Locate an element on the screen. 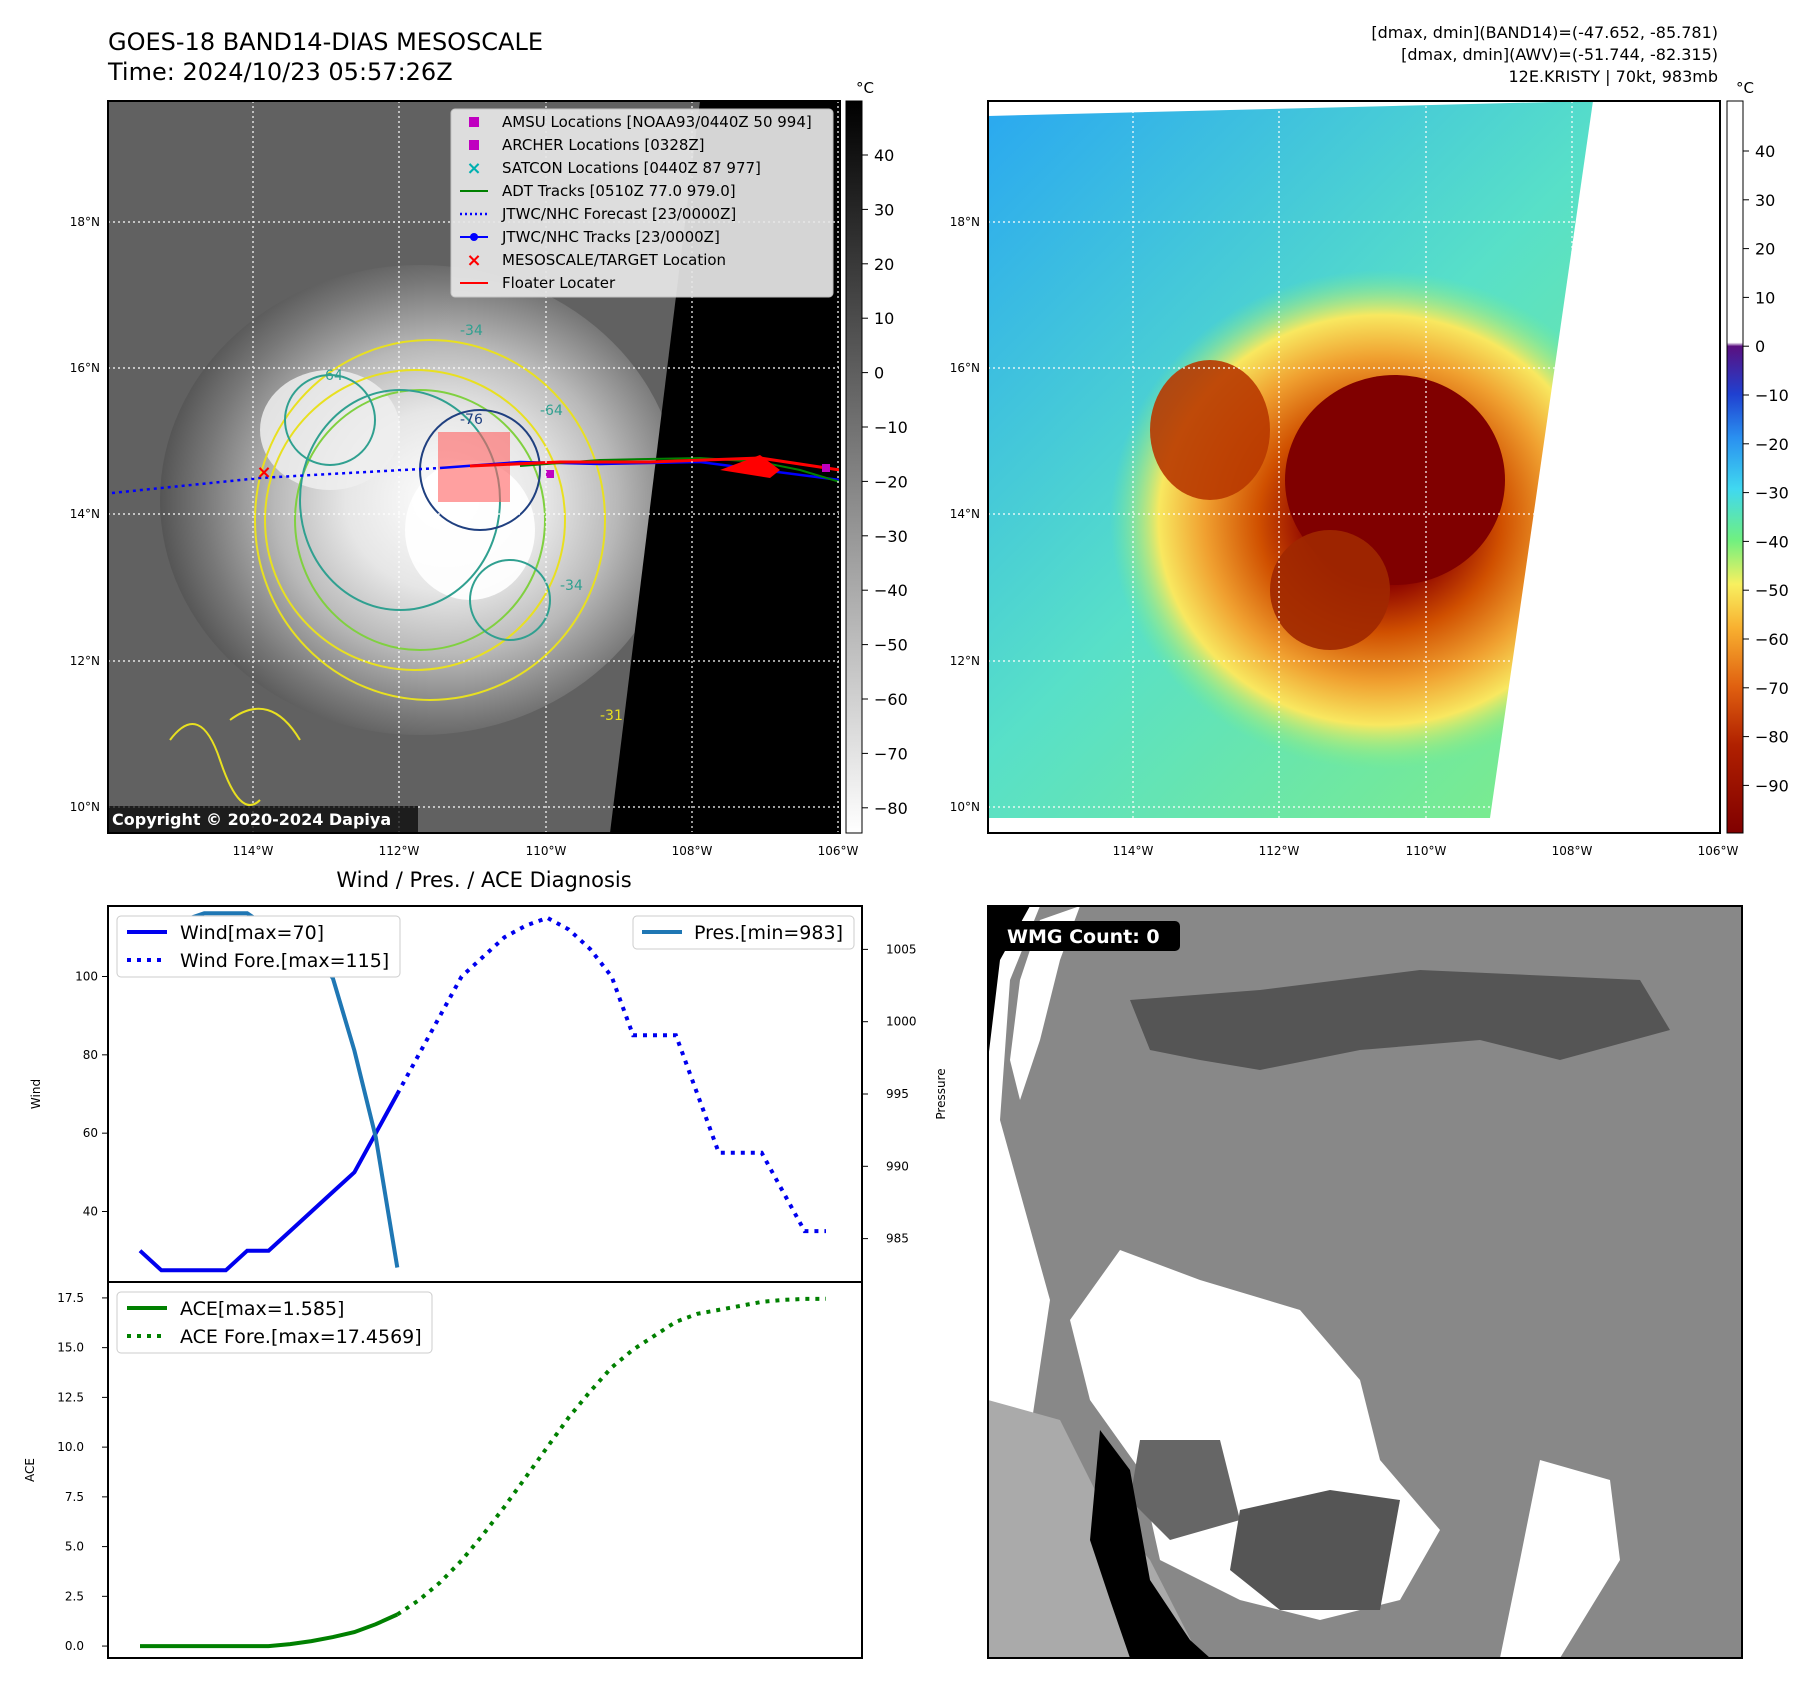 Image resolution: width=1801 pixels, height=1690 pixels. ace-tick-label: 17.5 is located at coordinates (70, 1298).